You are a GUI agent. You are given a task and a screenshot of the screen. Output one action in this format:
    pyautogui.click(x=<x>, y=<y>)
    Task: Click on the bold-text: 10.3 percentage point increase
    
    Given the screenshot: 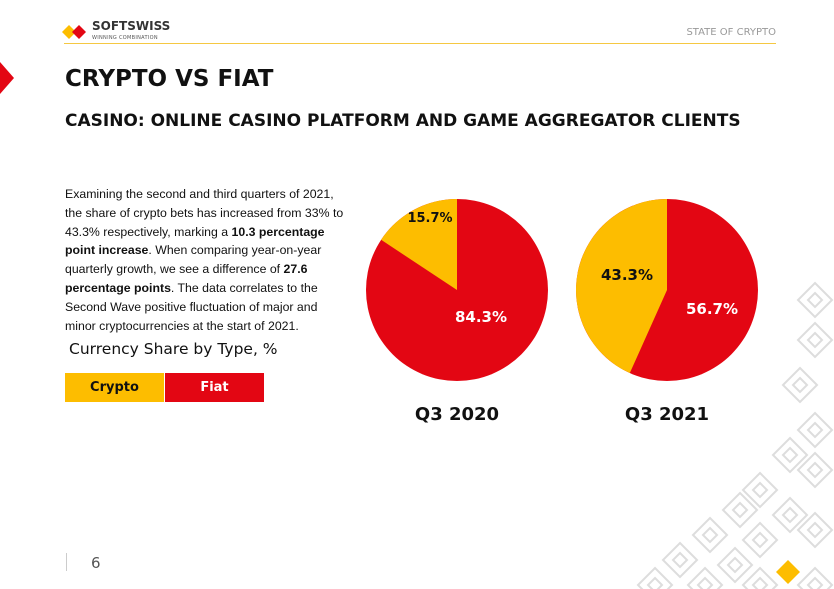 What is the action you would take?
    pyautogui.click(x=195, y=241)
    